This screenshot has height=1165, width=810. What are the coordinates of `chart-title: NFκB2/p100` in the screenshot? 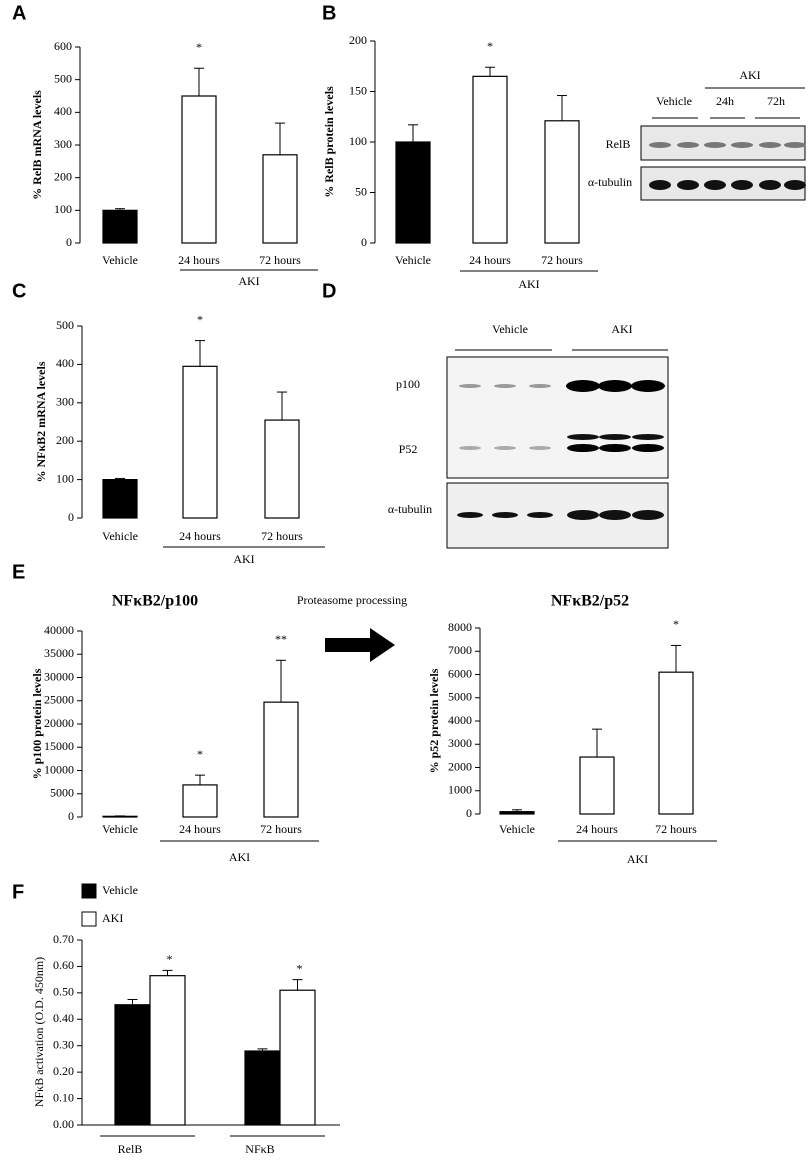 It's located at (155, 601).